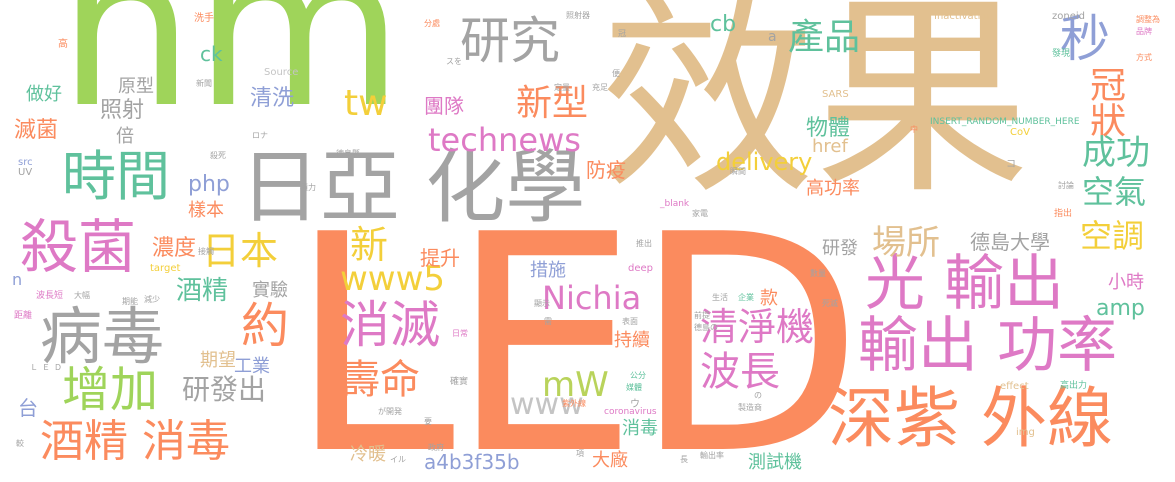 This screenshot has width=1175, height=482. I want to click on word-guang-shuchu: 光 輸出, so click(965, 284).